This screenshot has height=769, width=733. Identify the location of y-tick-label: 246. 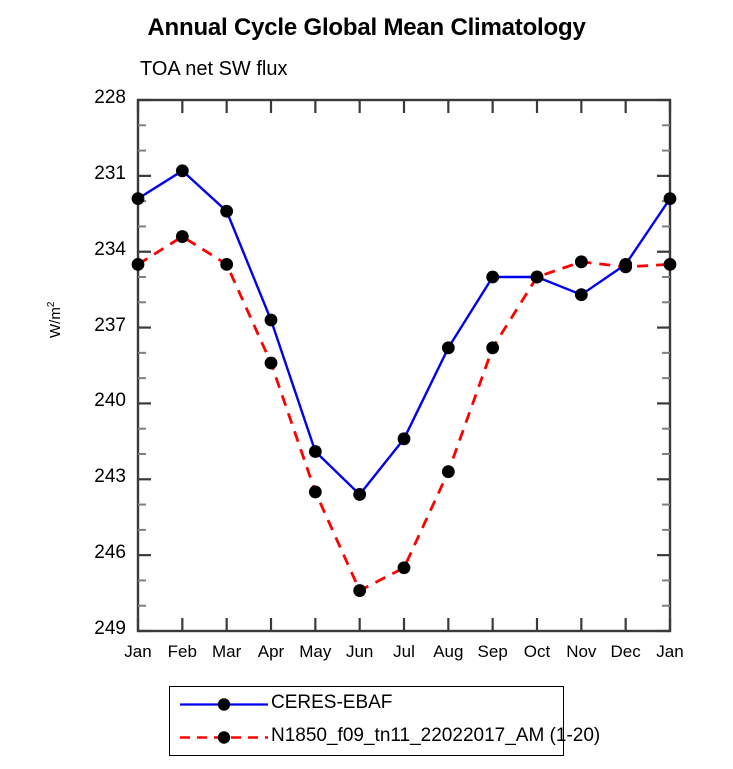
(110, 553).